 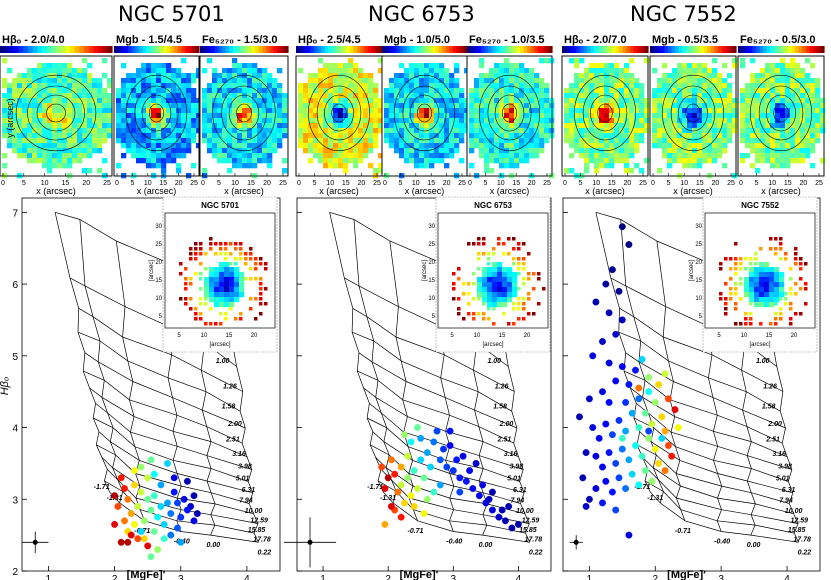 What do you see at coordinates (329, 40) in the screenshot?
I see `index-label: Hβₒ - 2.5/4.5` at bounding box center [329, 40].